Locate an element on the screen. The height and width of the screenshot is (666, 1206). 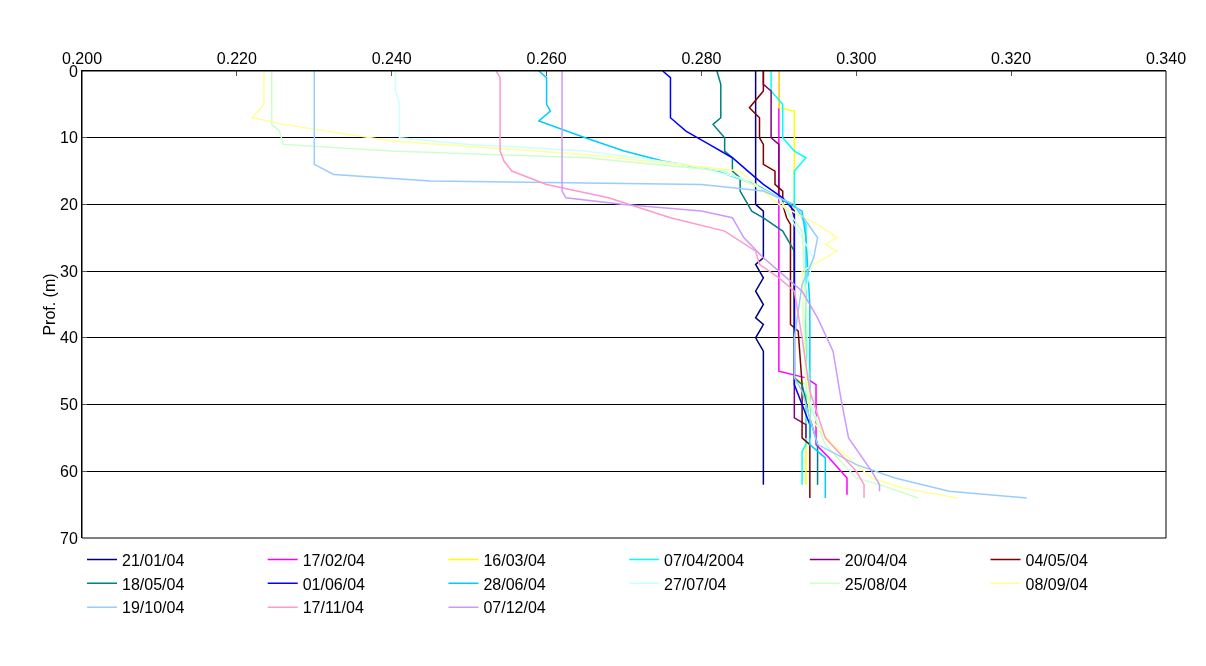
legend-label: 07/04/2004 is located at coordinates (704, 560).